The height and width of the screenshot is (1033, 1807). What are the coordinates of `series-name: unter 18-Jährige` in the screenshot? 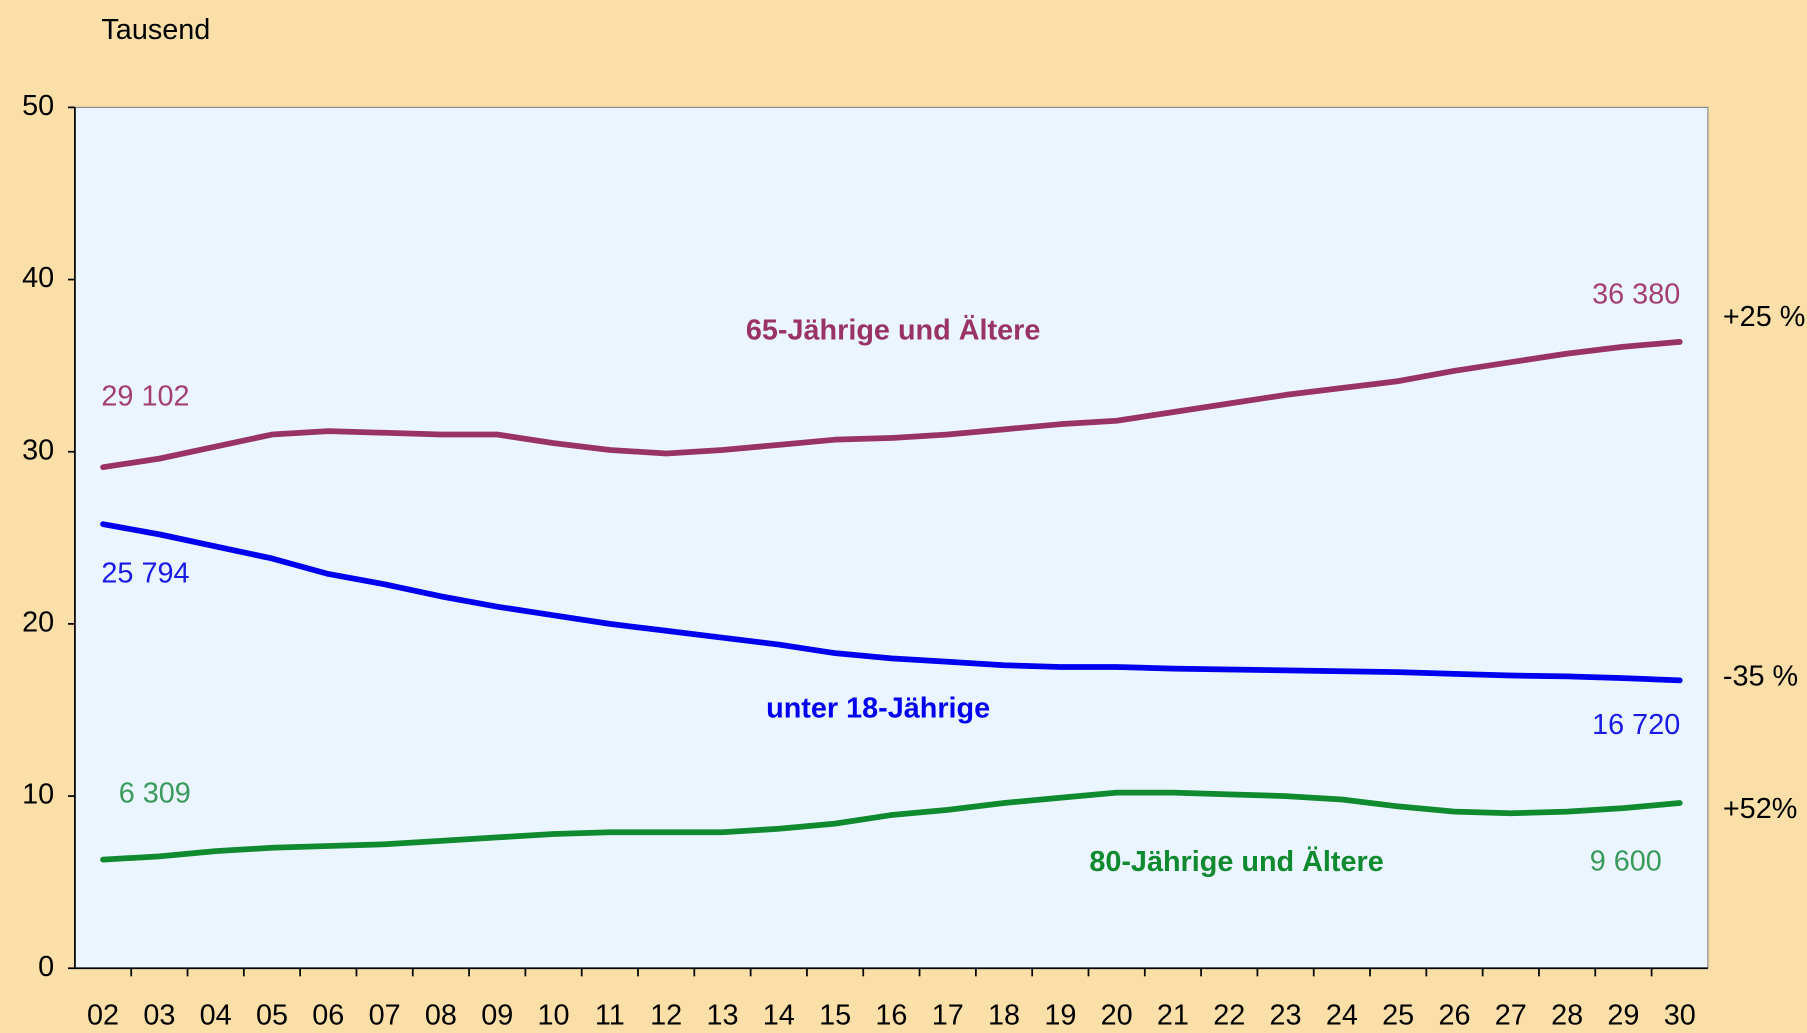 It's located at (878, 709).